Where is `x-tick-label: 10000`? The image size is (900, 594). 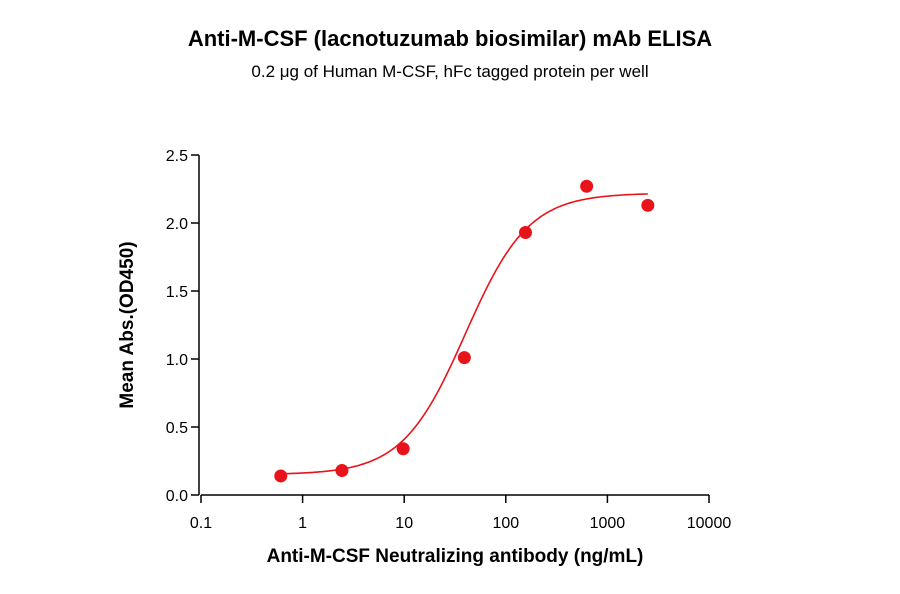
x-tick-label: 10000 is located at coordinates (709, 523).